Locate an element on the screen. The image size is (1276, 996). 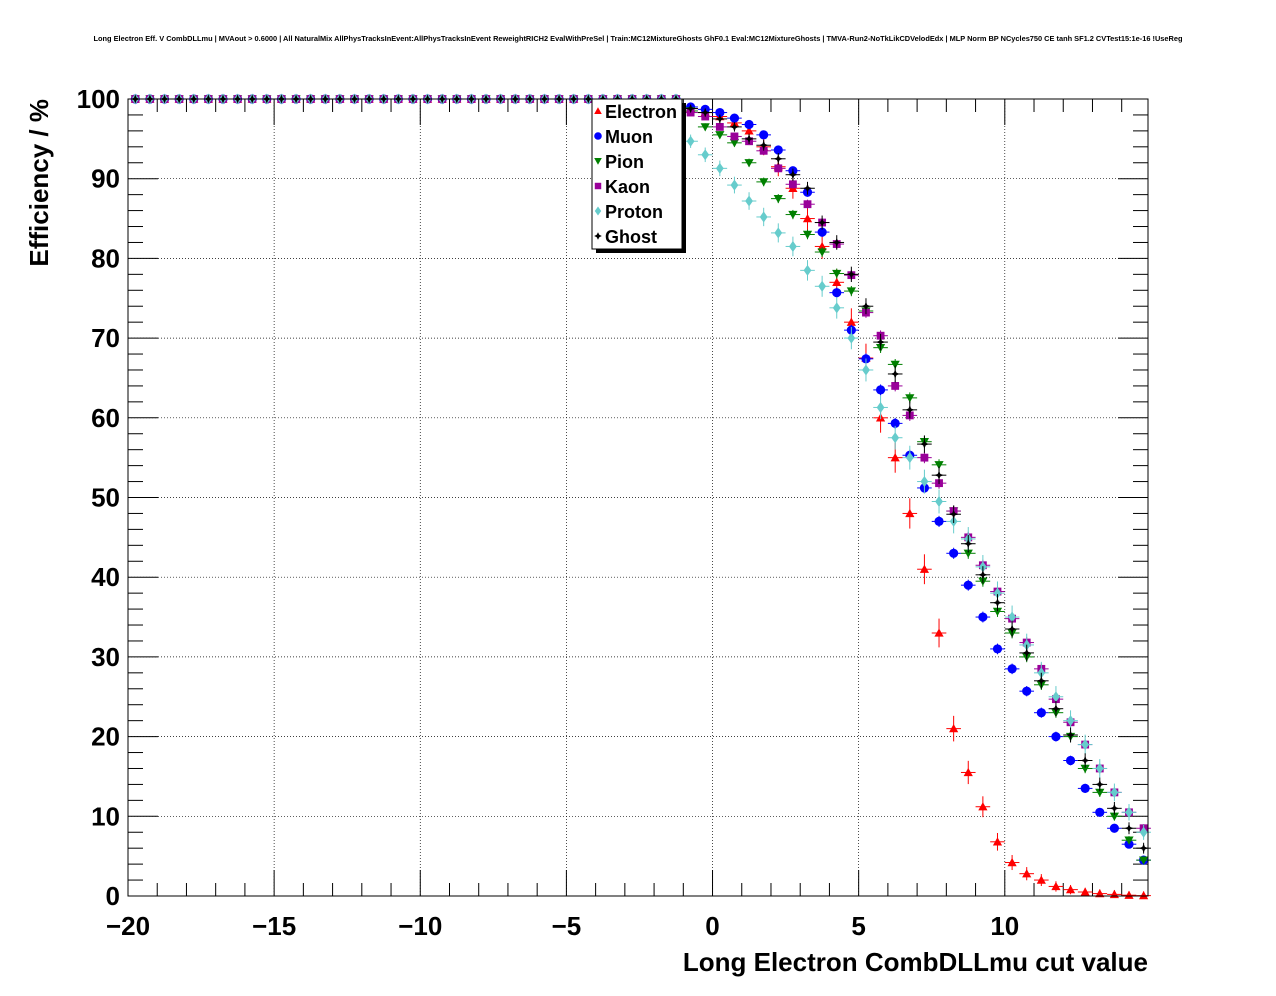
legend: Electron Muon Pion Kaon Proton Ghost is located at coordinates (638, 175).